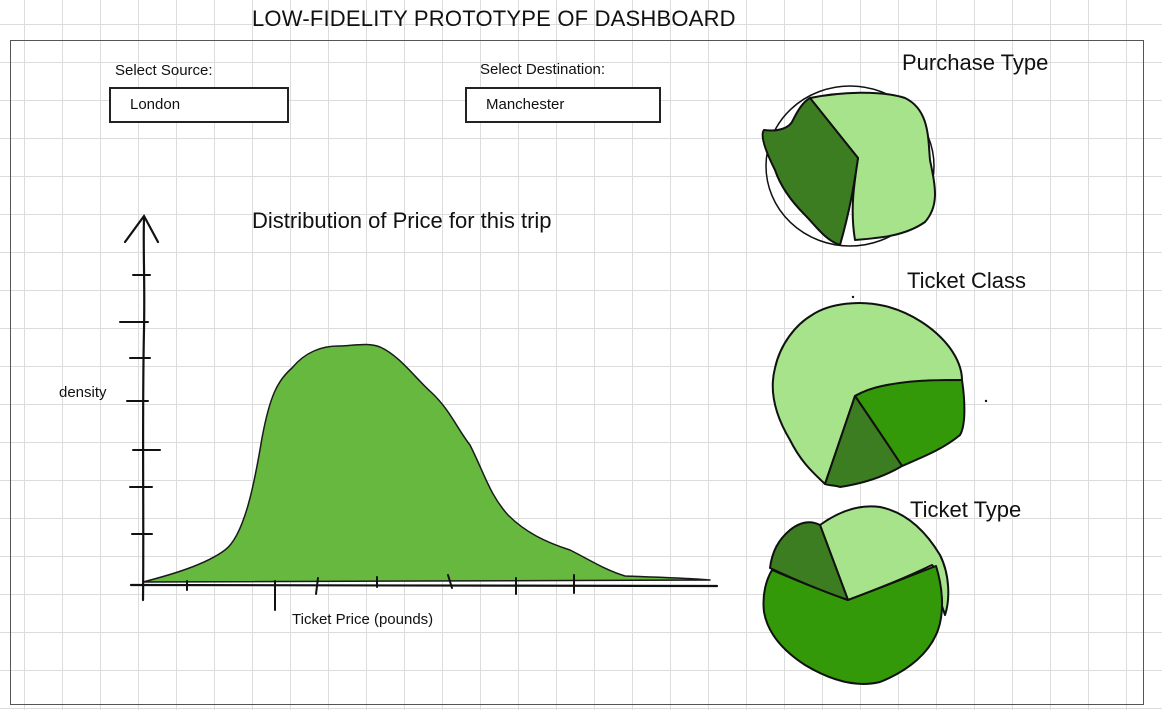 This screenshot has height=710, width=1162. I want to click on ticket-class-pie, so click(879, 391).